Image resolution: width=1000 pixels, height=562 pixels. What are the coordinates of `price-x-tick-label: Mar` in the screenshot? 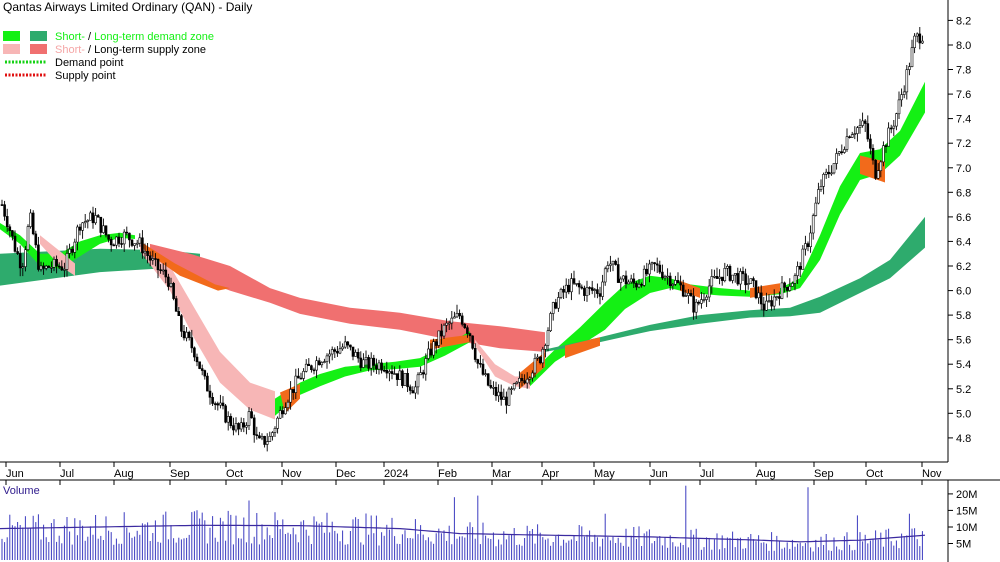 It's located at (501, 474).